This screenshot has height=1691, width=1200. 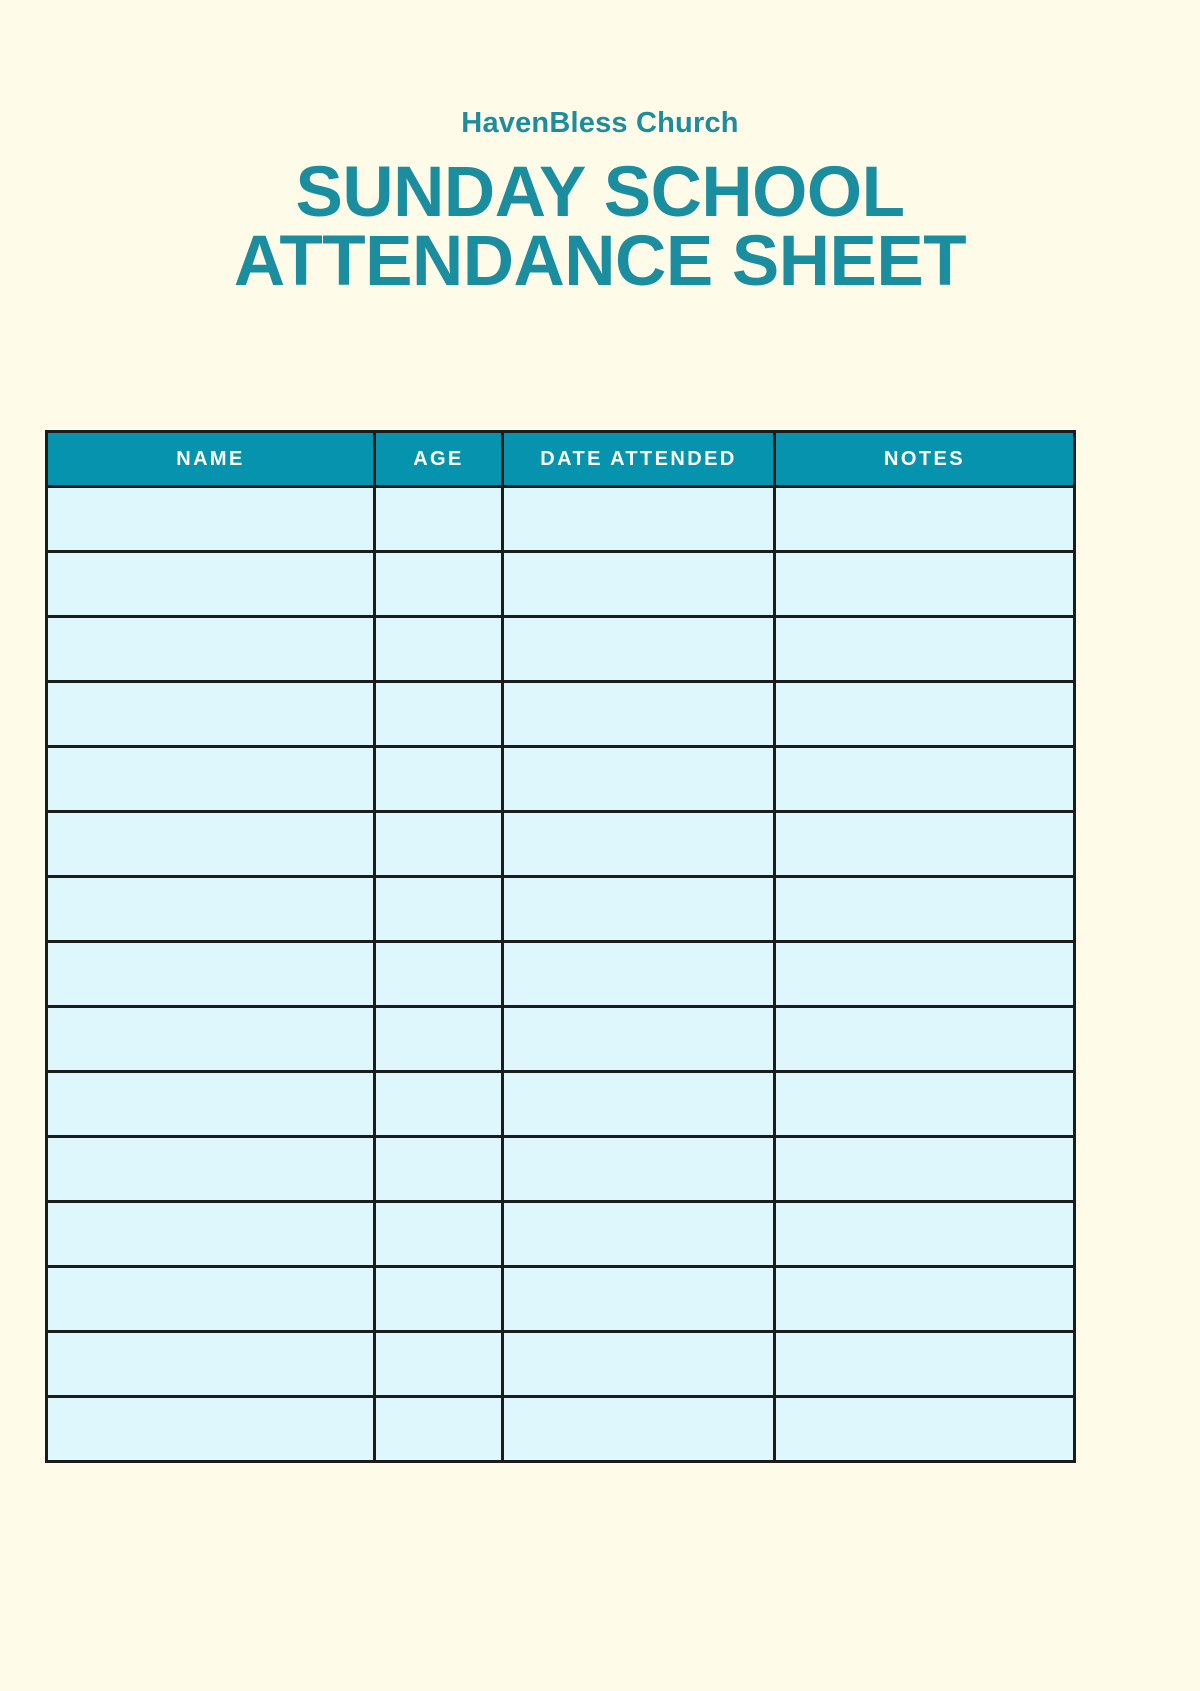 I want to click on column-header-age: AGE, so click(x=438, y=459).